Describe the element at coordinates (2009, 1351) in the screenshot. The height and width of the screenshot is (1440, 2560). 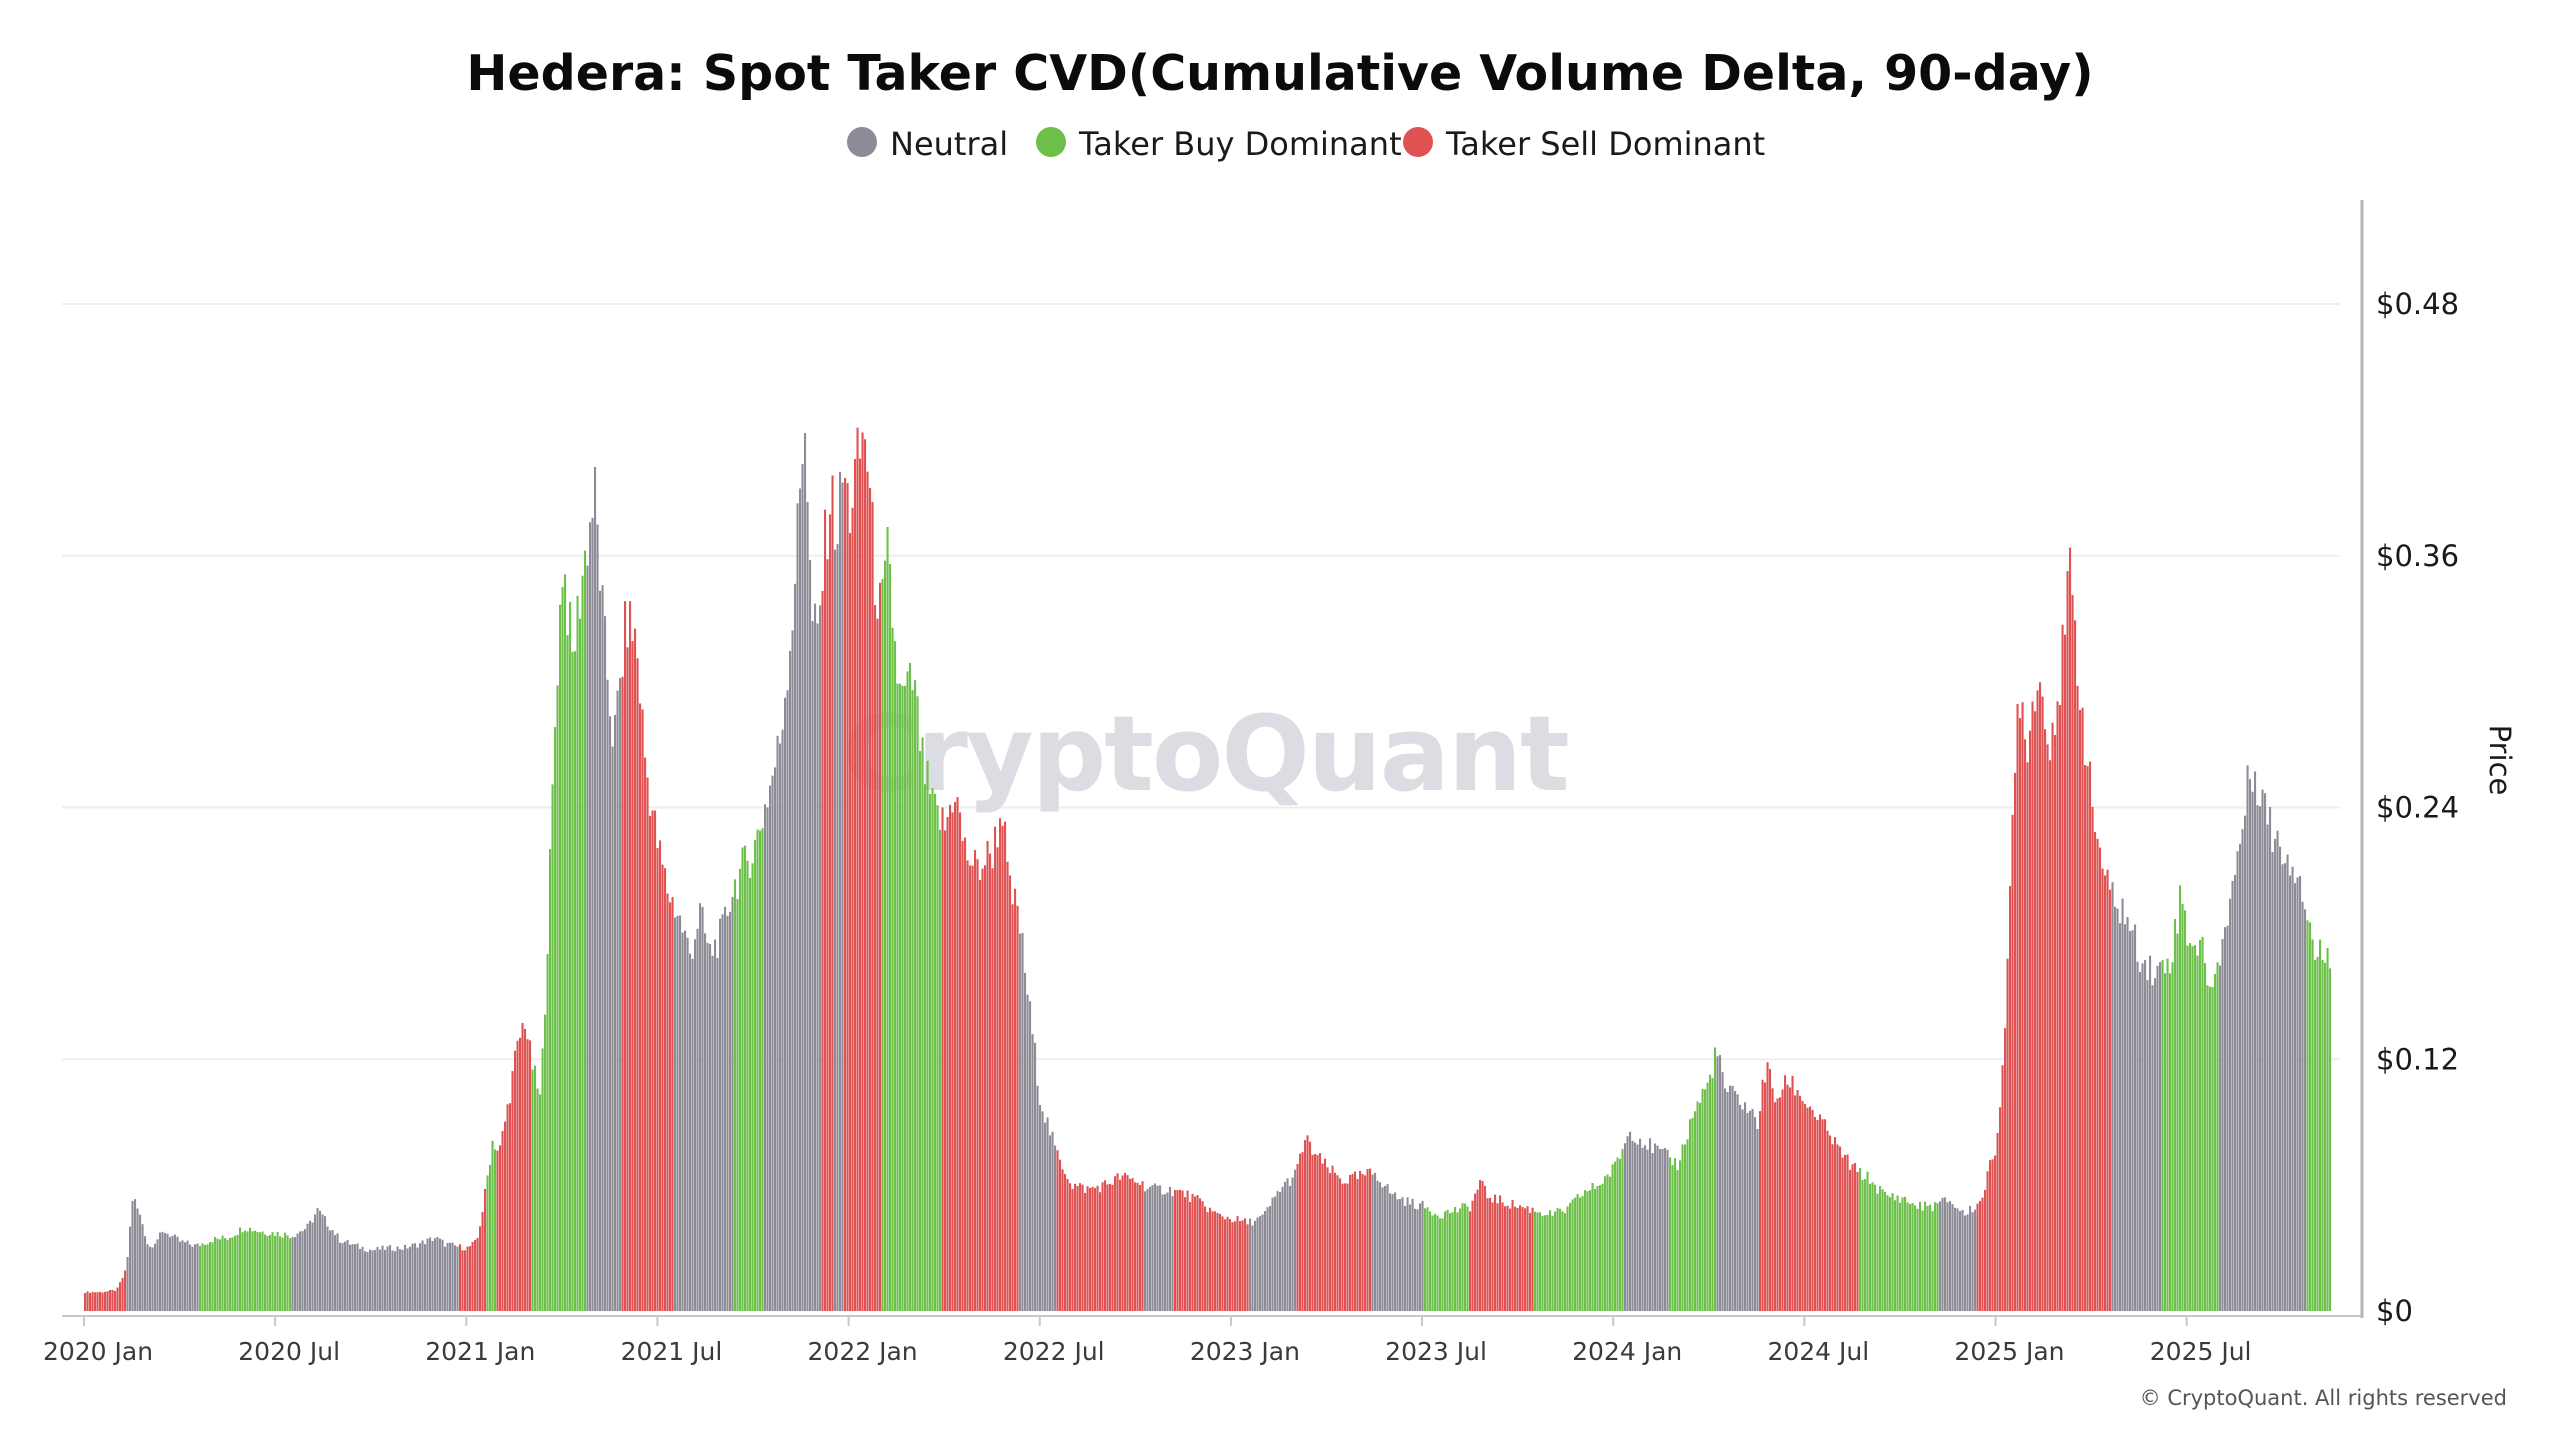
I see `x-tick-label: 2025 Jan` at that location.